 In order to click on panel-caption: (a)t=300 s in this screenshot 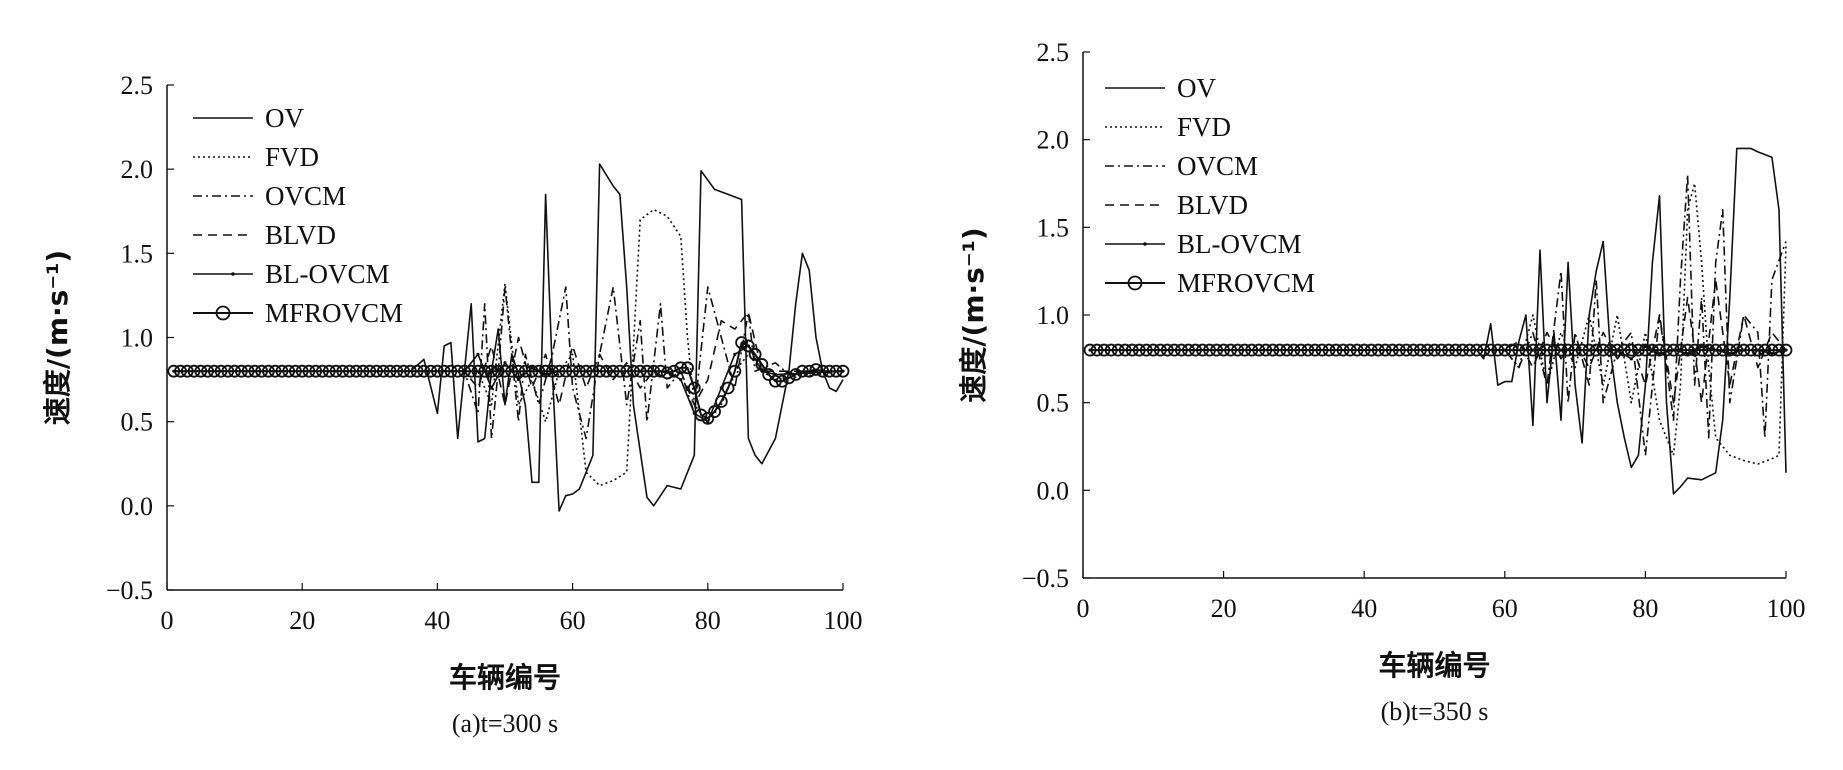, I will do `click(505, 723)`.